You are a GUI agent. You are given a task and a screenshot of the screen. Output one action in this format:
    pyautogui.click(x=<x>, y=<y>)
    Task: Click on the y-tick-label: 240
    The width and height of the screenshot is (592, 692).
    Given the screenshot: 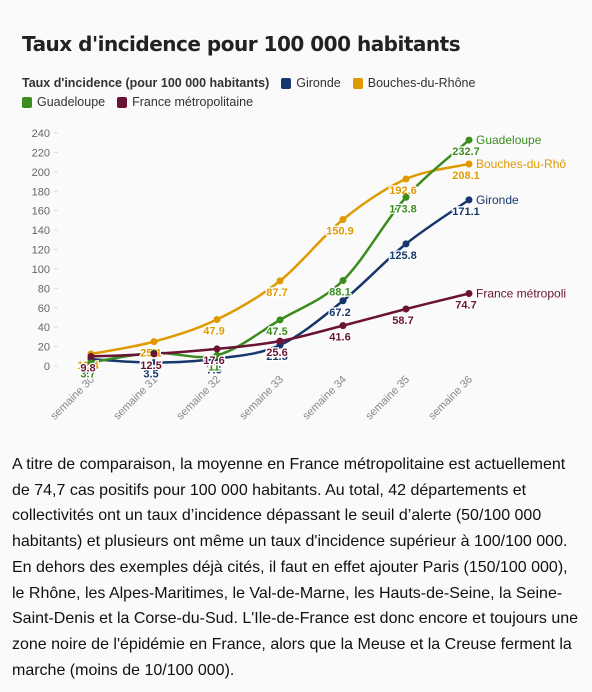 What is the action you would take?
    pyautogui.click(x=41, y=134)
    